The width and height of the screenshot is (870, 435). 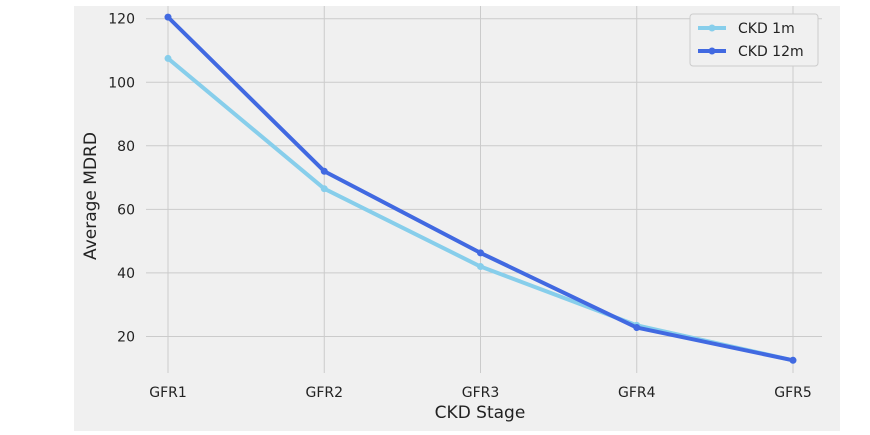 What do you see at coordinates (771, 52) in the screenshot?
I see `legend-label-2: CKD 12m` at bounding box center [771, 52].